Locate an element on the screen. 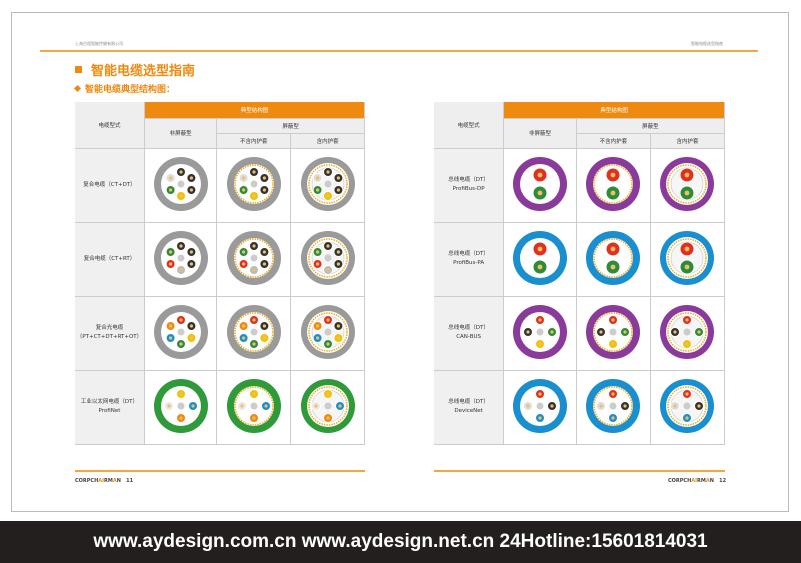  cable-type-model: （PT+CT+DT+RT+OT） is located at coordinates (109, 337).